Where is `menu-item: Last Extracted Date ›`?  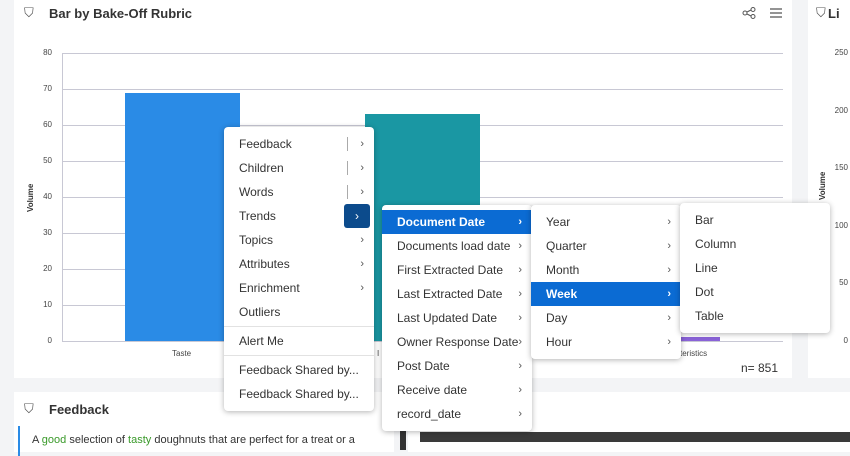 menu-item: Last Extracted Date › is located at coordinates (457, 294).